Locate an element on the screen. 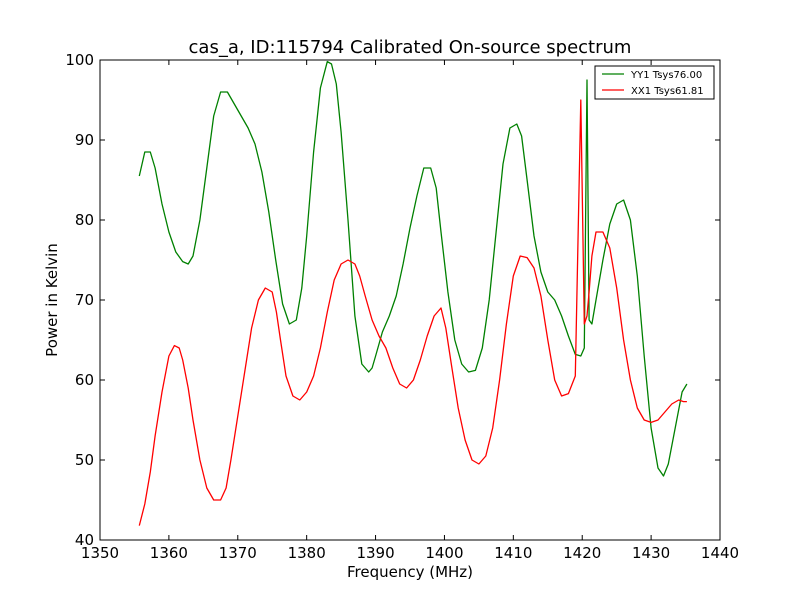 The height and width of the screenshot is (600, 800). x-tick-label: 1420 is located at coordinates (582, 553).